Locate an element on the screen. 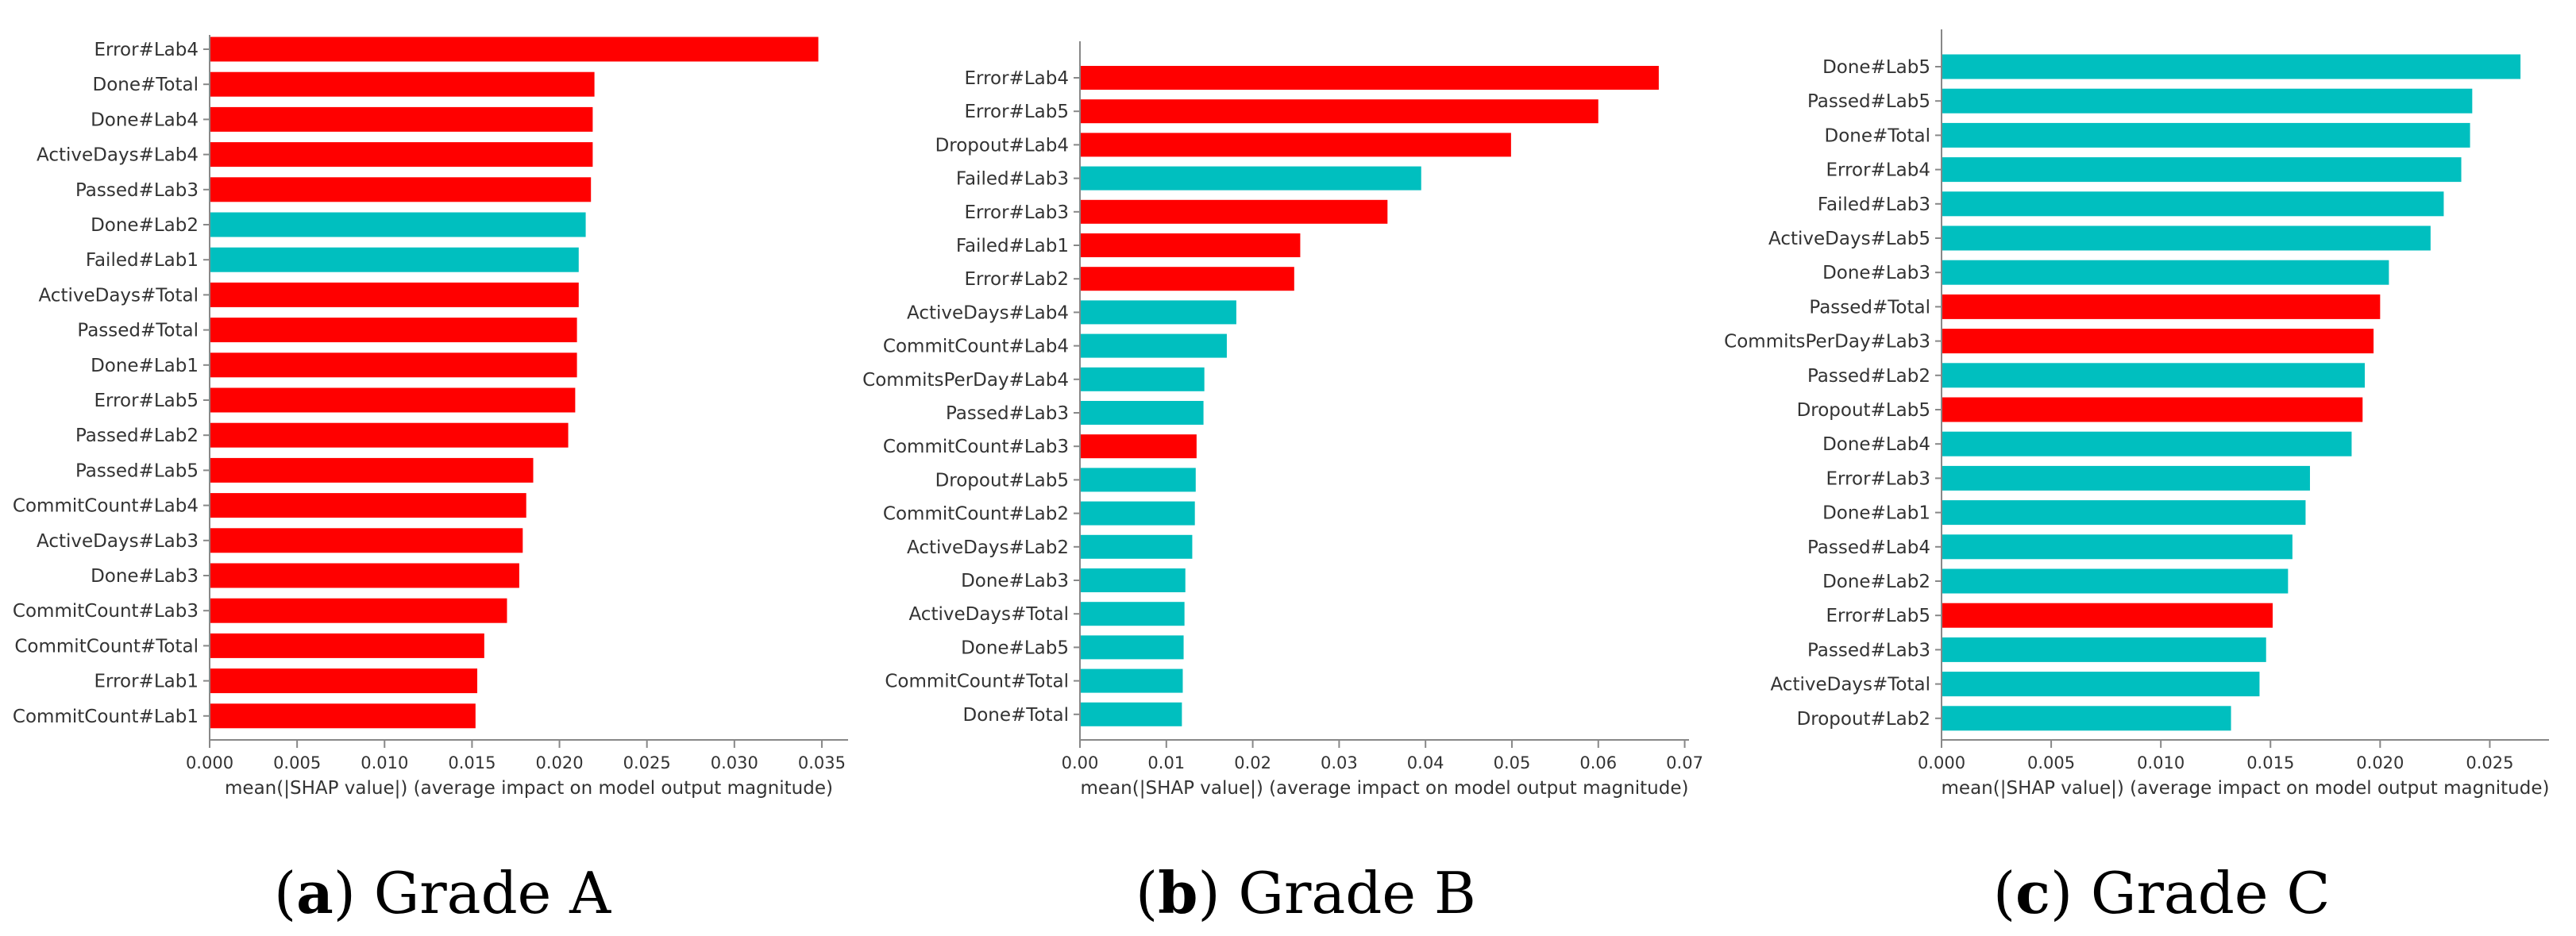 This screenshot has height=936, width=2576. category-label: Done#Total is located at coordinates (1878, 135).